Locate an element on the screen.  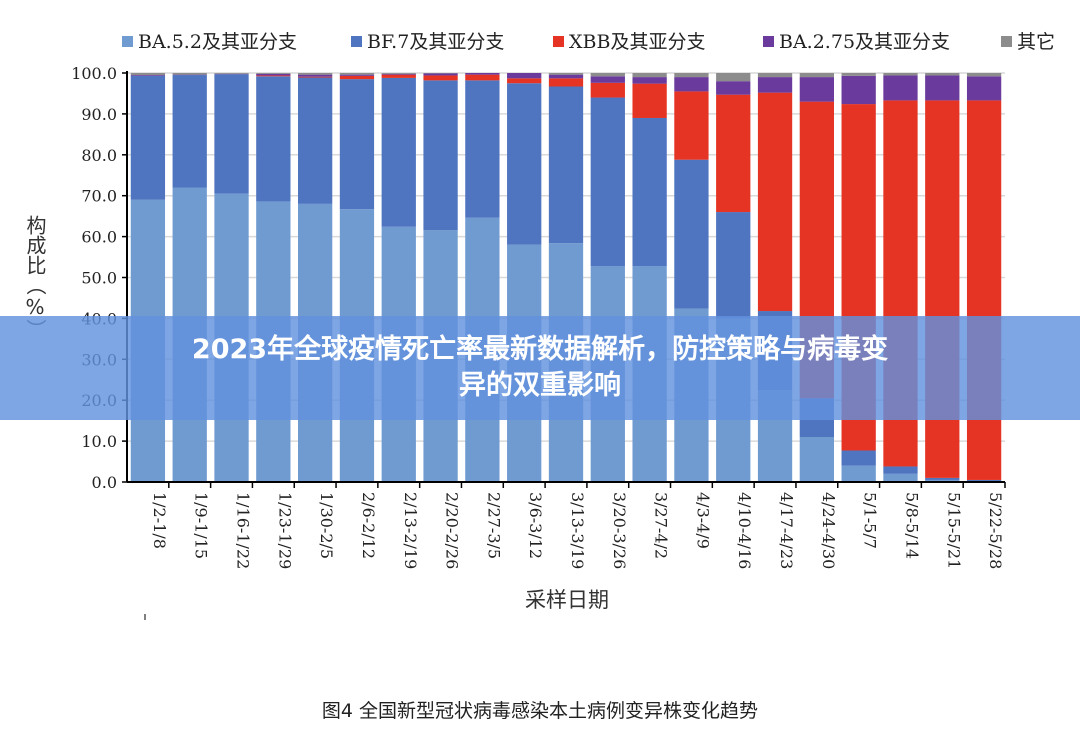
banner-title: 2023年全球疫情死亡率最新数据解析，防控策略与病毒变异的双重影响 is located at coordinates (540, 367).